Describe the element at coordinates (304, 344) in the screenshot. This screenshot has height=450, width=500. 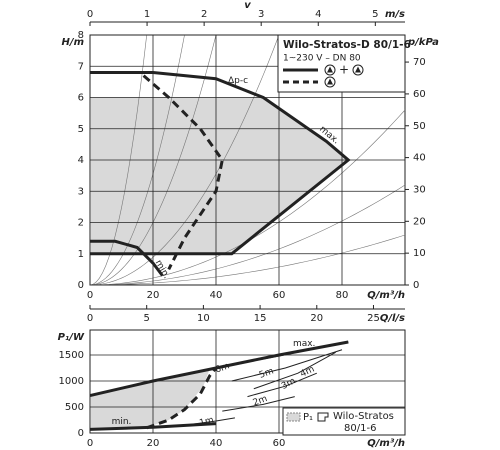
I see `annotation: max.` at that location.